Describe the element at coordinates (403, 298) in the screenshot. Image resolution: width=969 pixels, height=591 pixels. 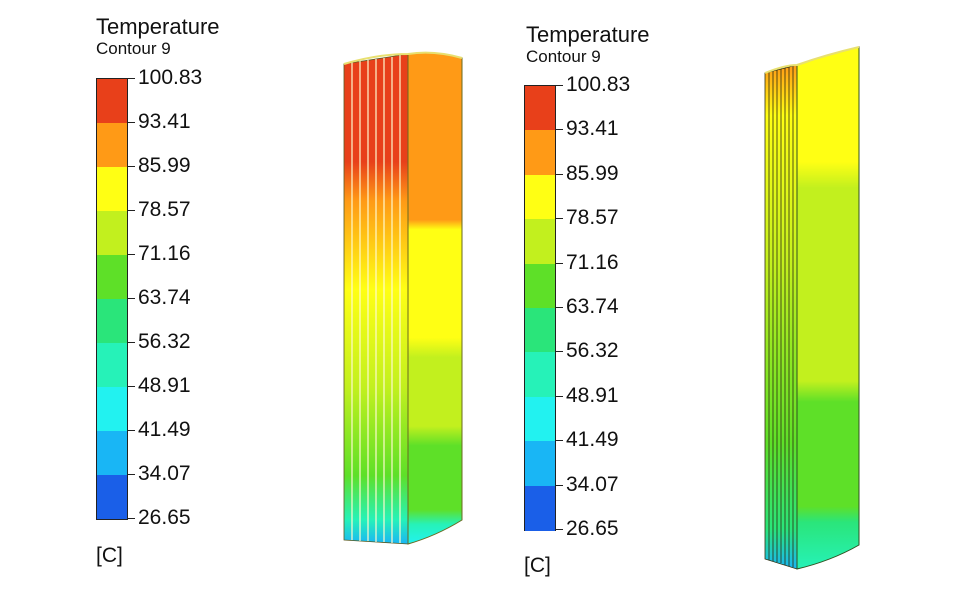
I see `heat-sink-model-left` at that location.